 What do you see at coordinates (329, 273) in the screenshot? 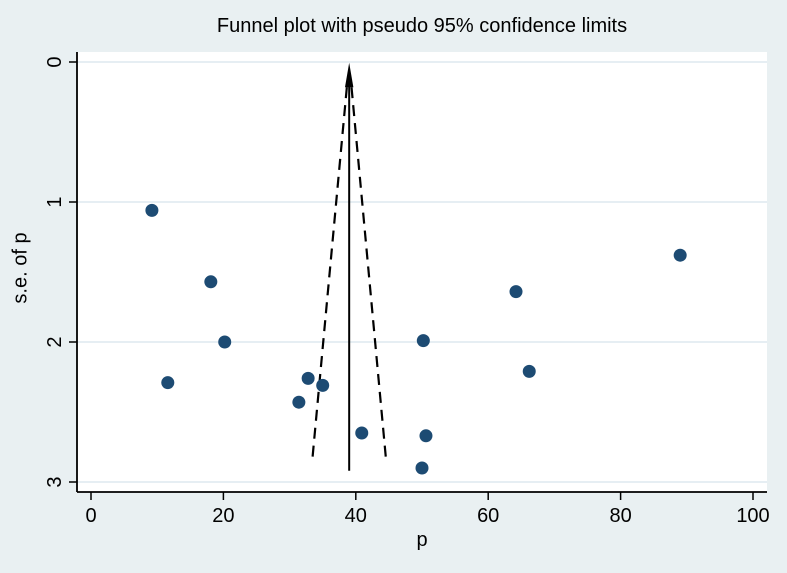
I see `funnel-dashed-line-left` at bounding box center [329, 273].